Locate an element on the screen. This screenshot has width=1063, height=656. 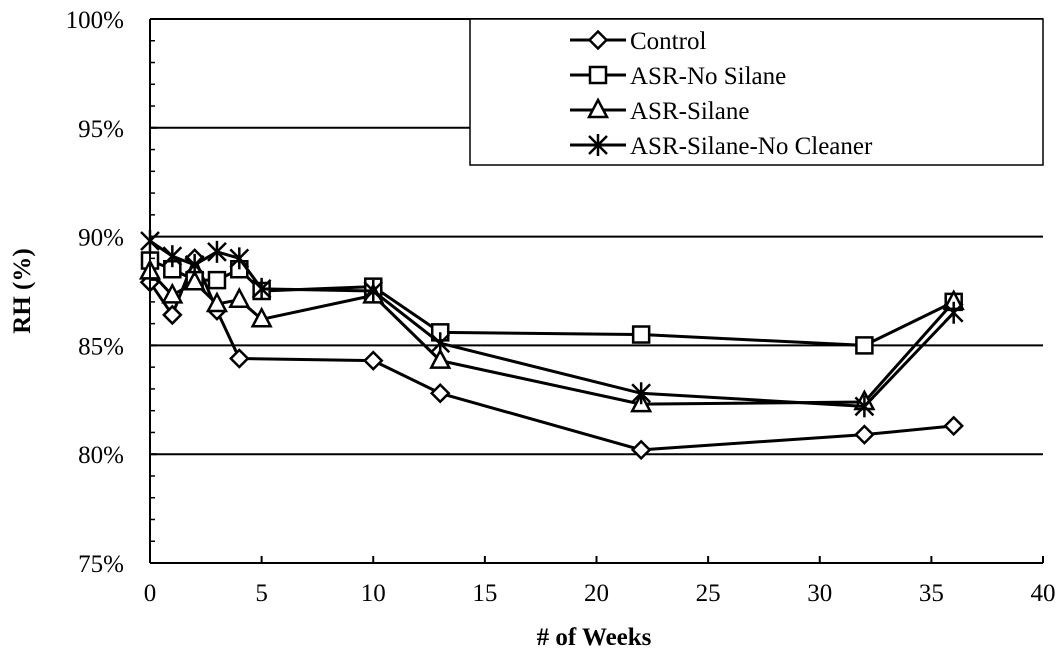
series-asr-no-silane is located at coordinates (551, 303).